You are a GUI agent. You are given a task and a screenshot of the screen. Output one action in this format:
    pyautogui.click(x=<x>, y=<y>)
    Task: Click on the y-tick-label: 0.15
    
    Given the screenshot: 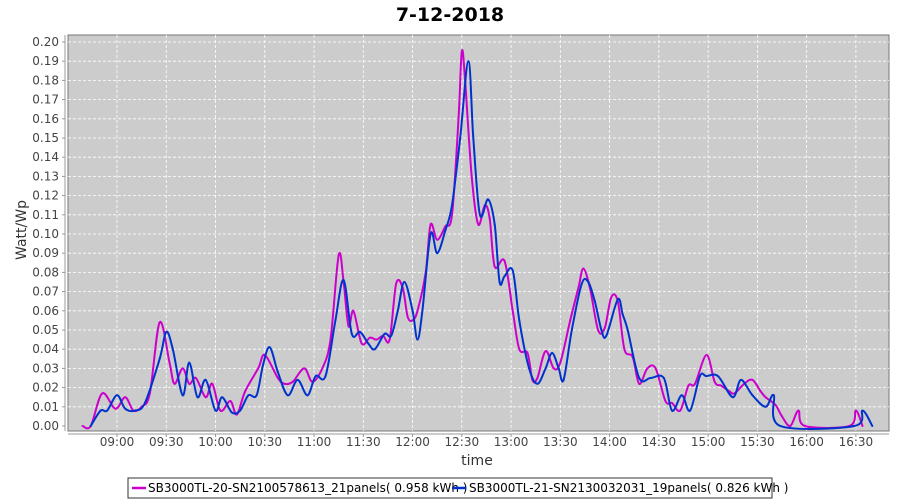 What is the action you would take?
    pyautogui.click(x=45, y=138)
    